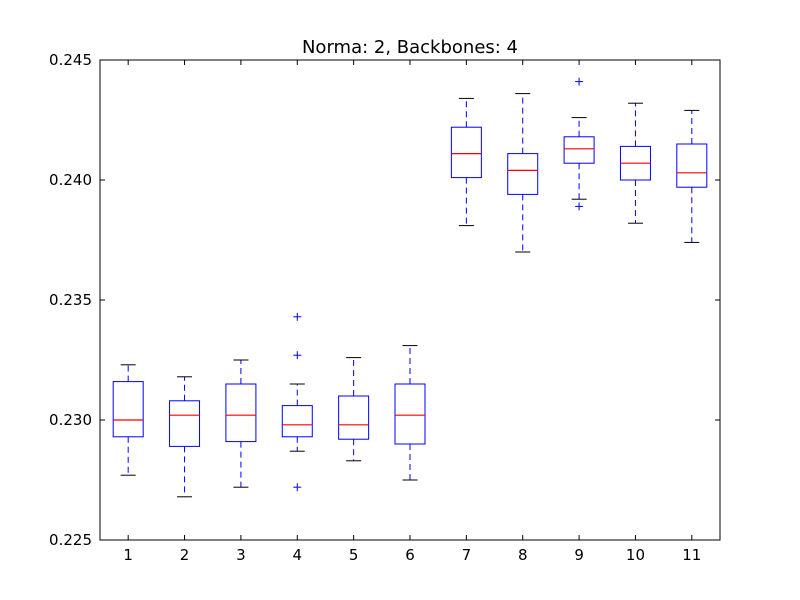 The width and height of the screenshot is (800, 600). What do you see at coordinates (241, 555) in the screenshot?
I see `x-tick-label: 3` at bounding box center [241, 555].